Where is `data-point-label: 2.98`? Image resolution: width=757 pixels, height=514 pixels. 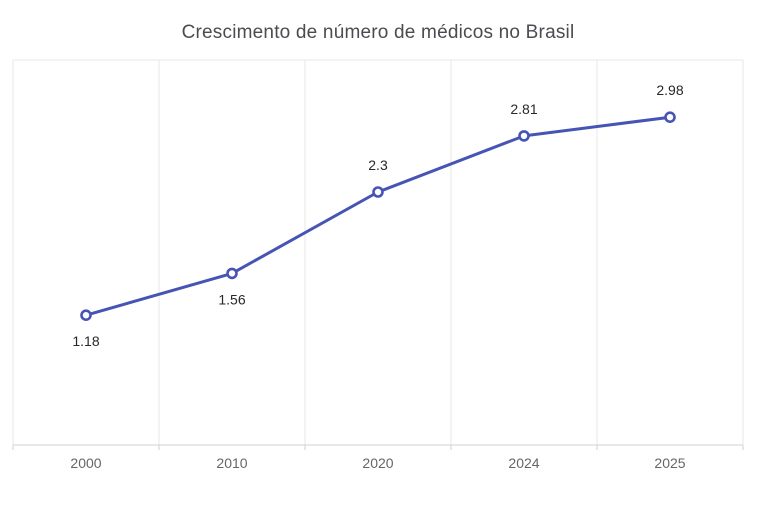 data-point-label: 2.98 is located at coordinates (669, 90).